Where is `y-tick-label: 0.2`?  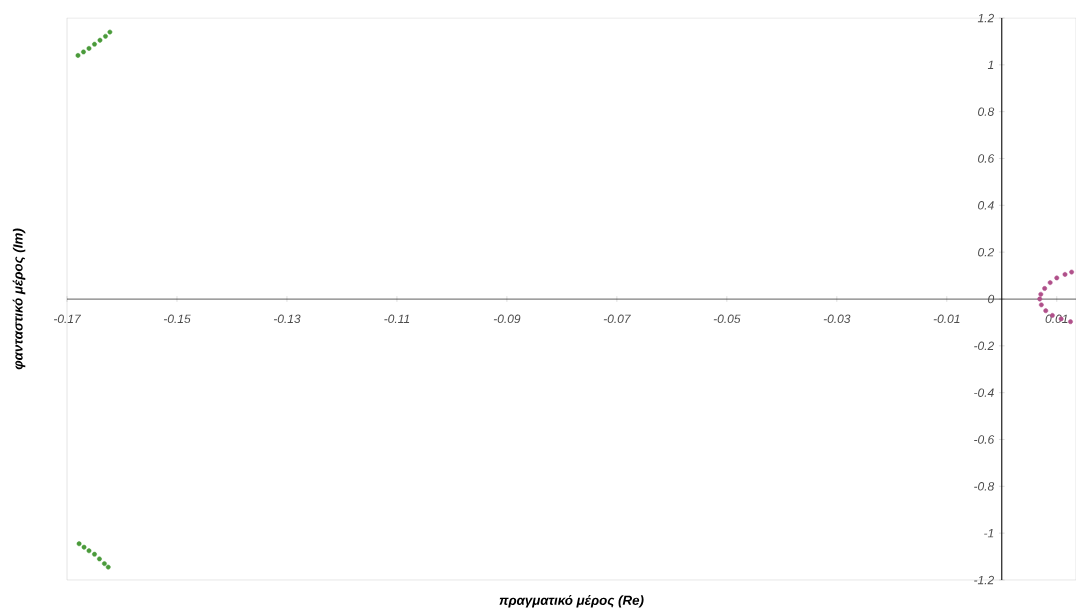 y-tick-label: 0.2 is located at coordinates (986, 252).